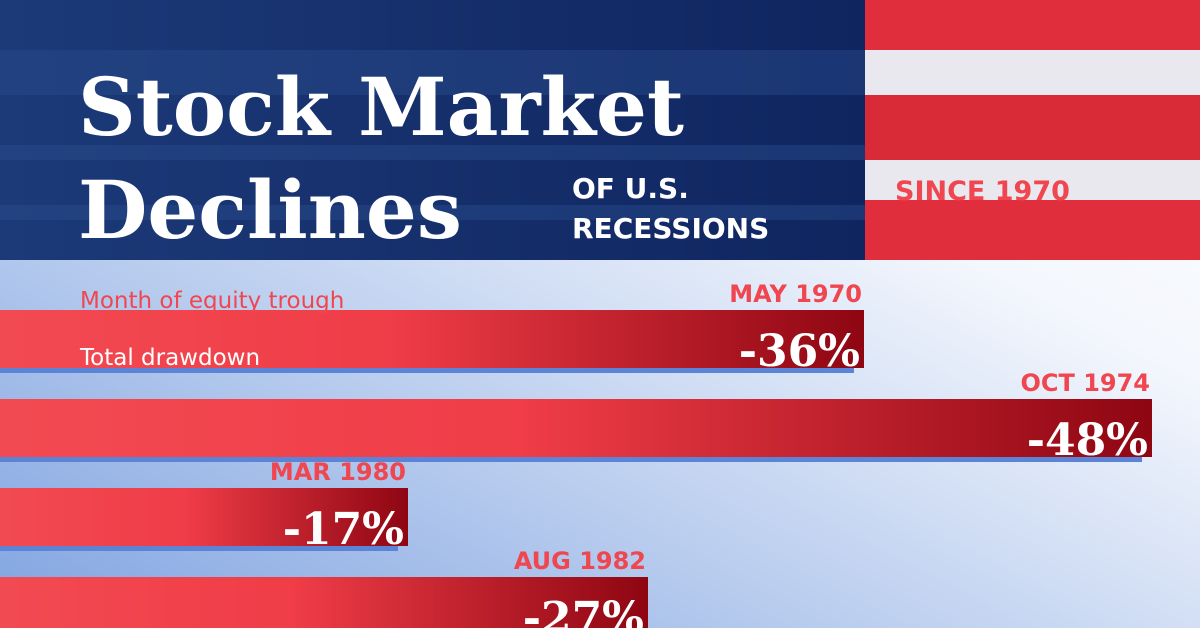 This screenshot has width=1200, height=628. I want to click on annotation: SINCE 1970, so click(982, 191).